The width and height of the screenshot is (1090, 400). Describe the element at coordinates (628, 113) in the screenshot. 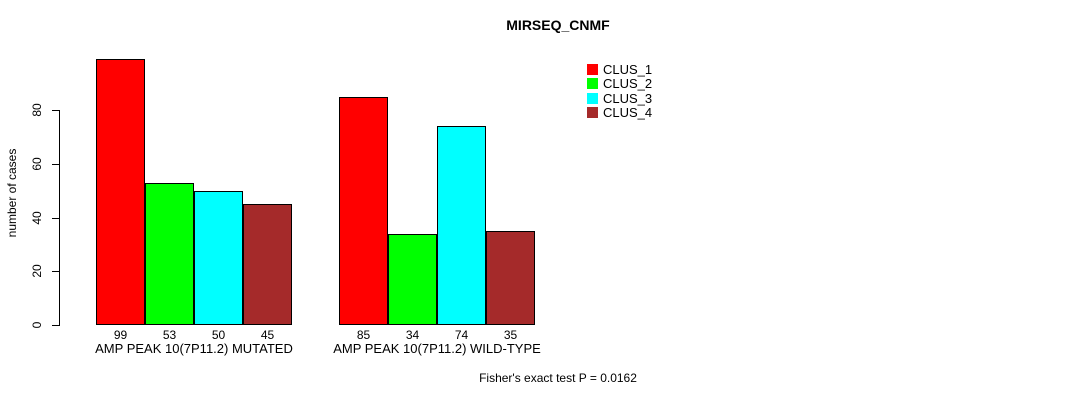

I see `legend-label: CLUS_4` at that location.